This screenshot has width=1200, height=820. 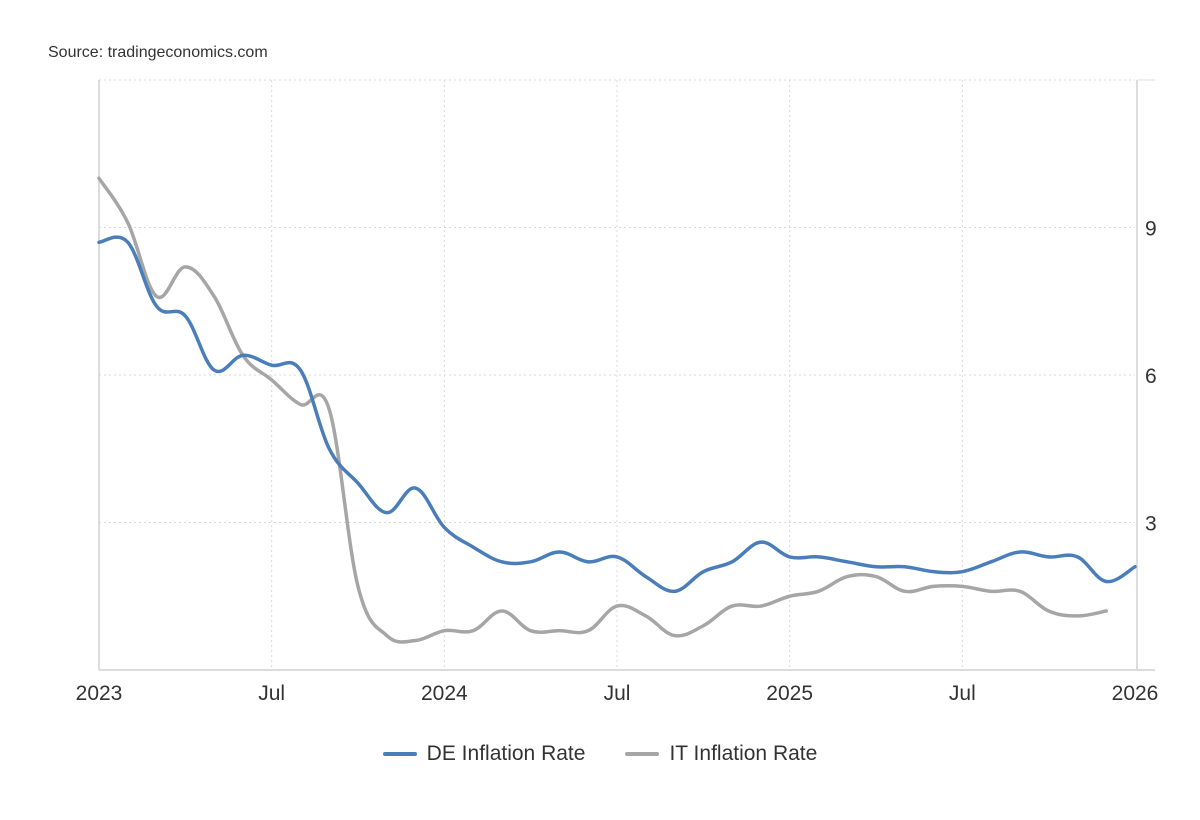 I want to click on source-label: Source: tradingeconomics.com, so click(x=158, y=52).